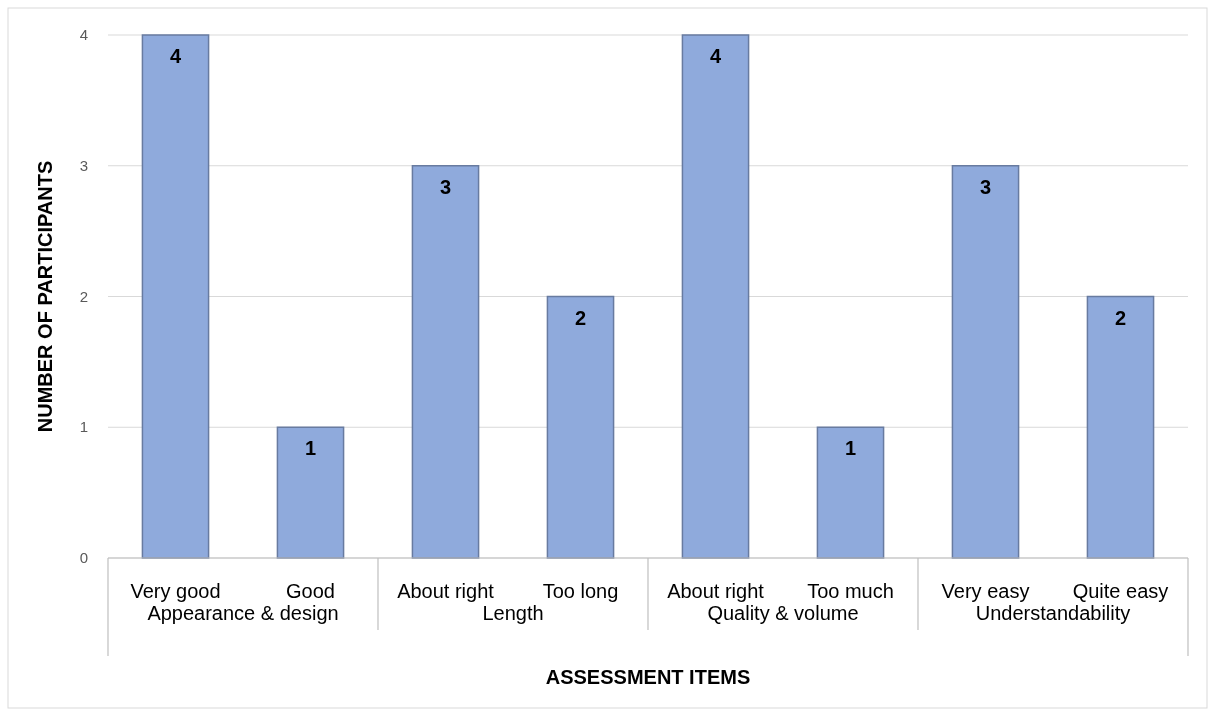  What do you see at coordinates (83, 427) in the screenshot?
I see `y-tick-label: 1` at bounding box center [83, 427].